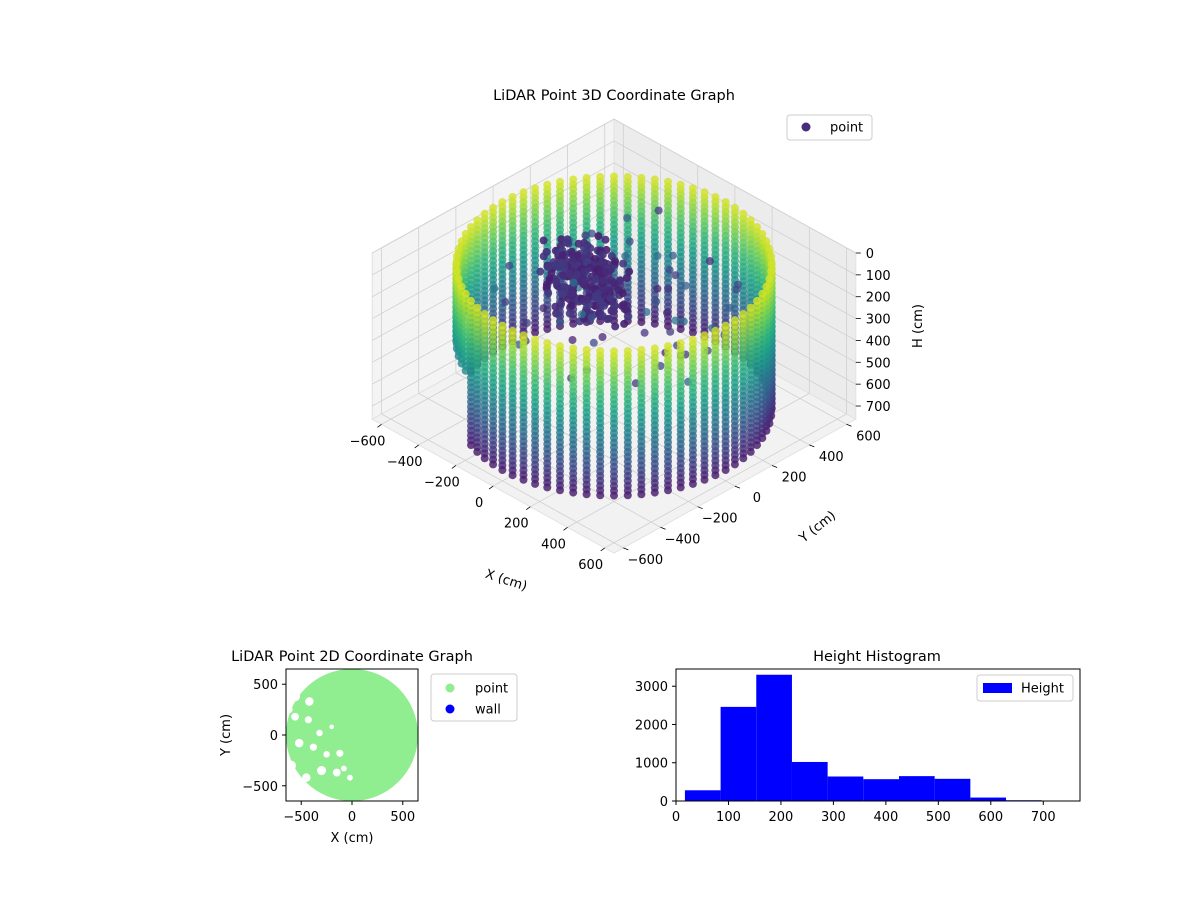 This screenshot has height=900, width=1200. What do you see at coordinates (863, 737) in the screenshot?
I see `histogram-bars` at bounding box center [863, 737].